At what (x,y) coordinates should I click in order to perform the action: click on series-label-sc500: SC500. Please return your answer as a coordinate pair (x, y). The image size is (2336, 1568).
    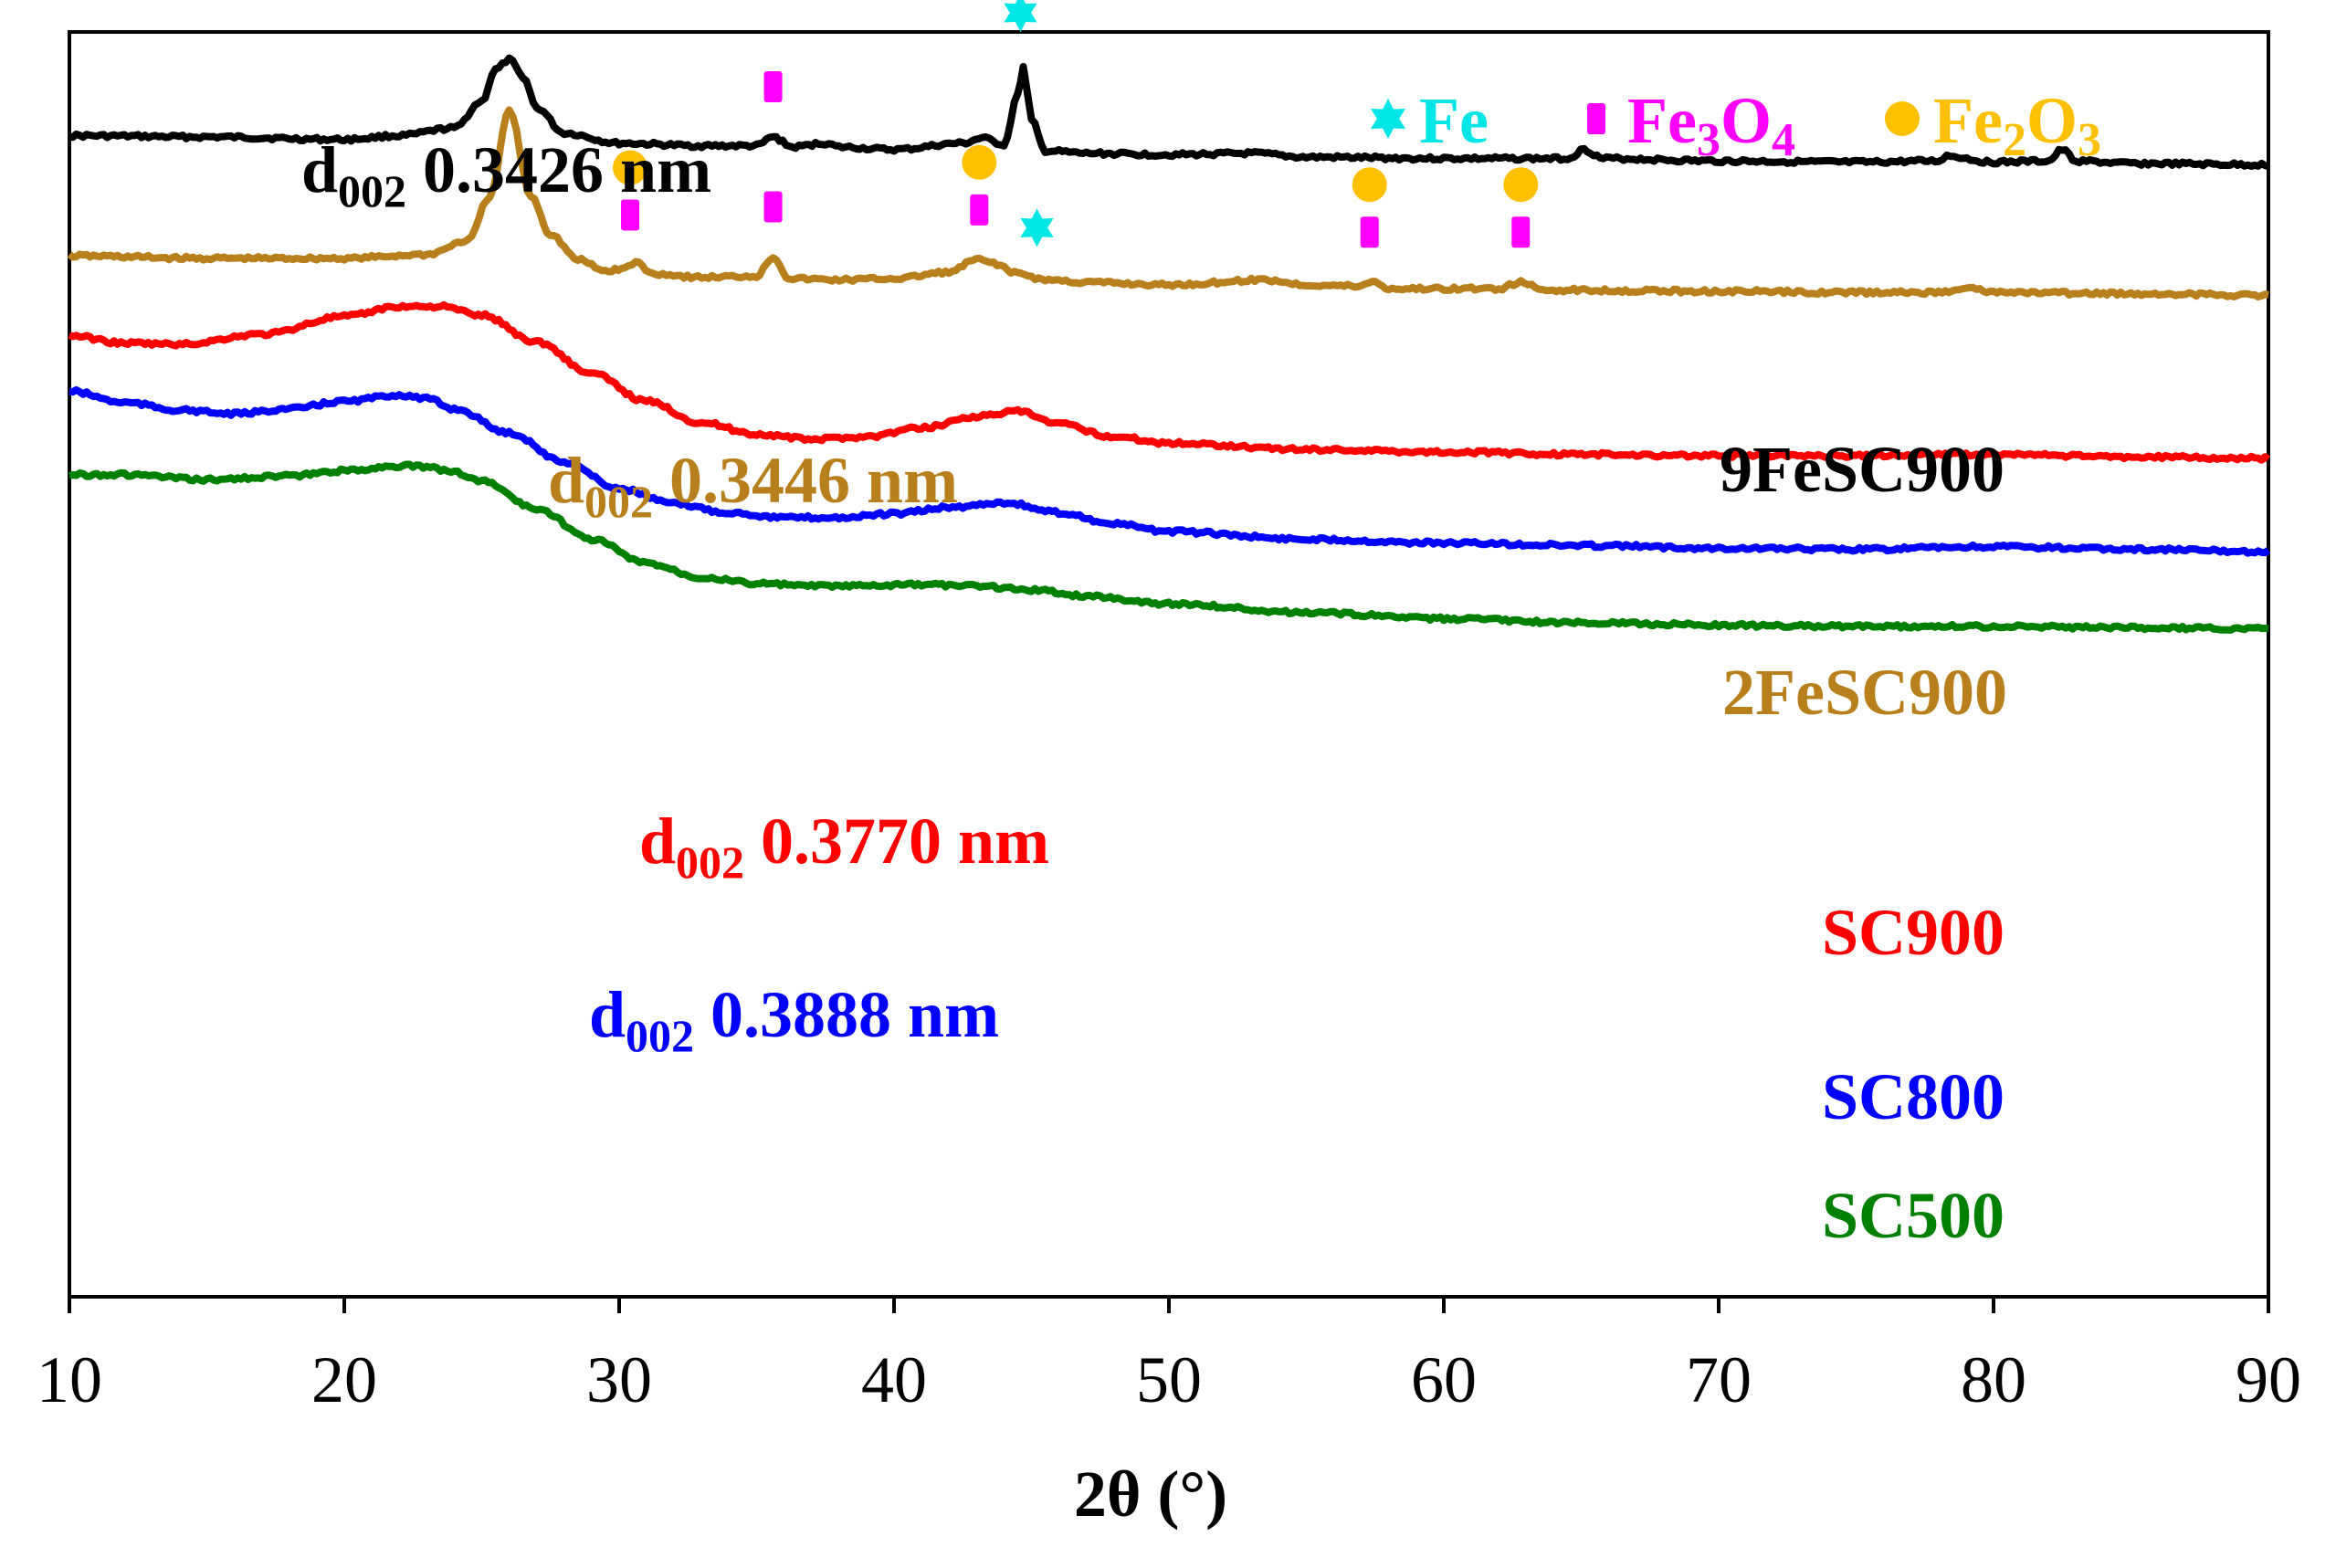
    Looking at the image, I should click on (1913, 1215).